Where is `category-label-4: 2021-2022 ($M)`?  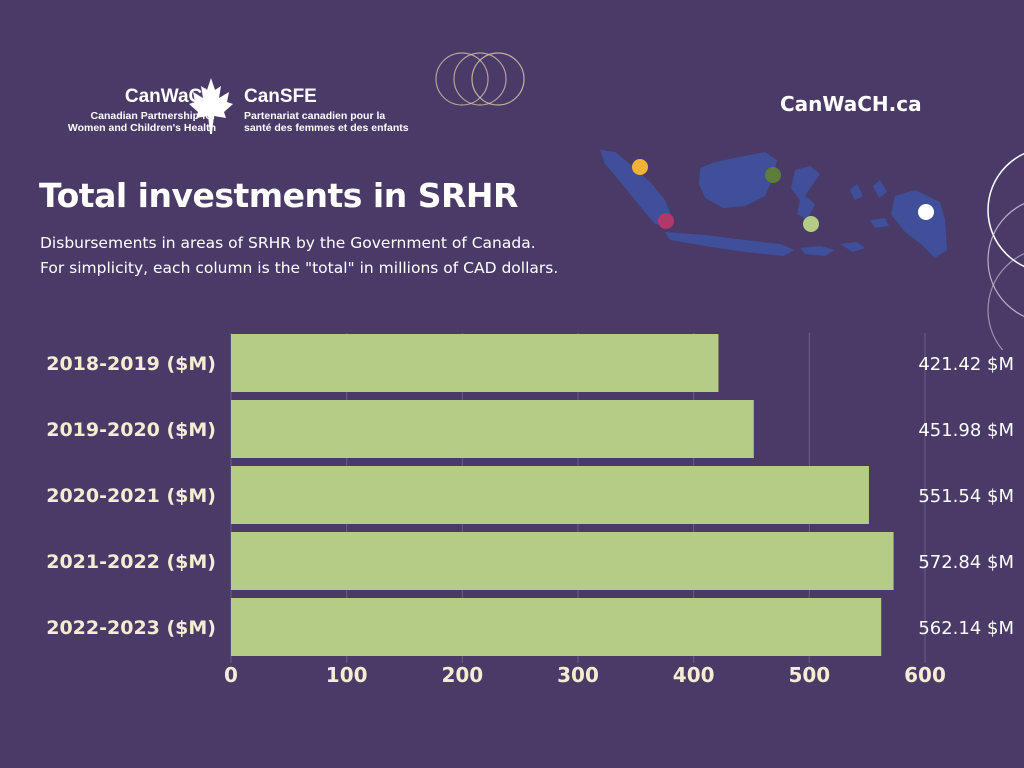 category-label-4: 2021-2022 ($M) is located at coordinates (131, 562).